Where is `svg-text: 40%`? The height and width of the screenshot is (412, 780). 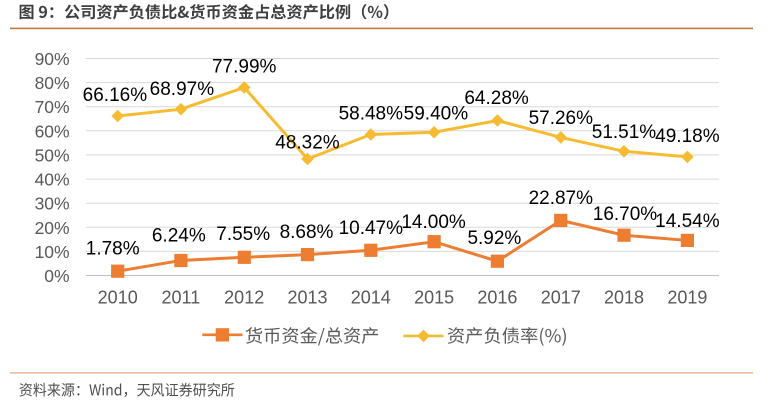
svg-text: 40% is located at coordinates (52, 180).